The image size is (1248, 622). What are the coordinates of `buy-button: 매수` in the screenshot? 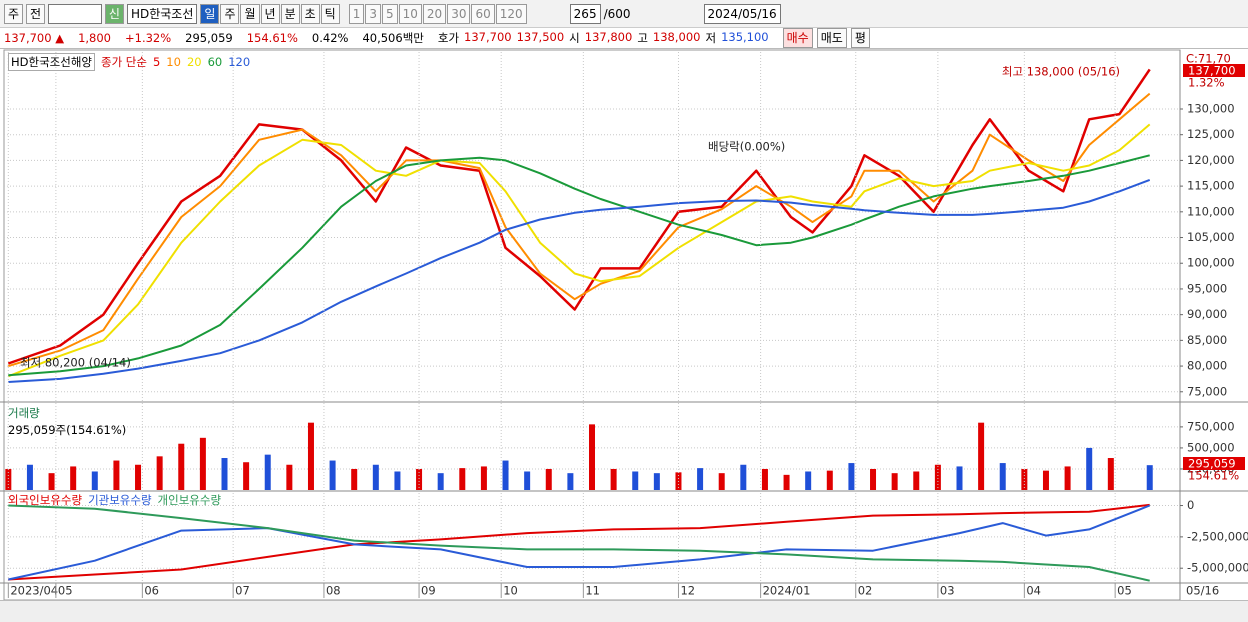 It's located at (797, 38).